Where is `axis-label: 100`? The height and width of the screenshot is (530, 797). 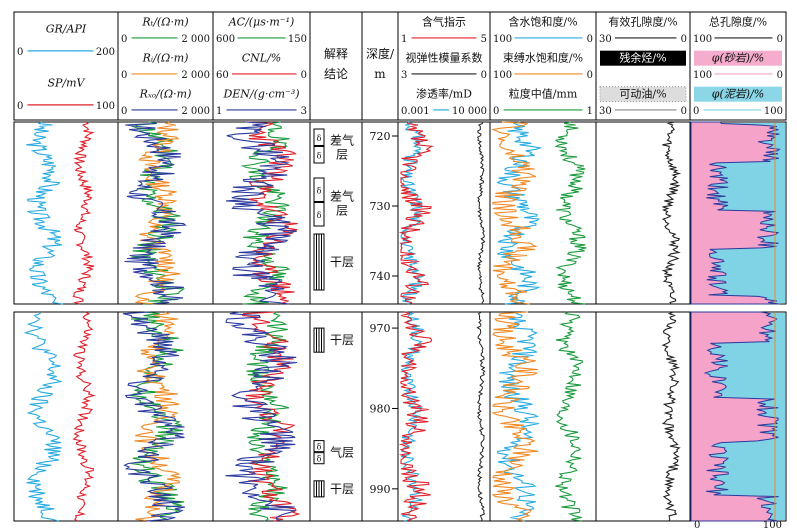 axis-label: 100 is located at coordinates (772, 525).